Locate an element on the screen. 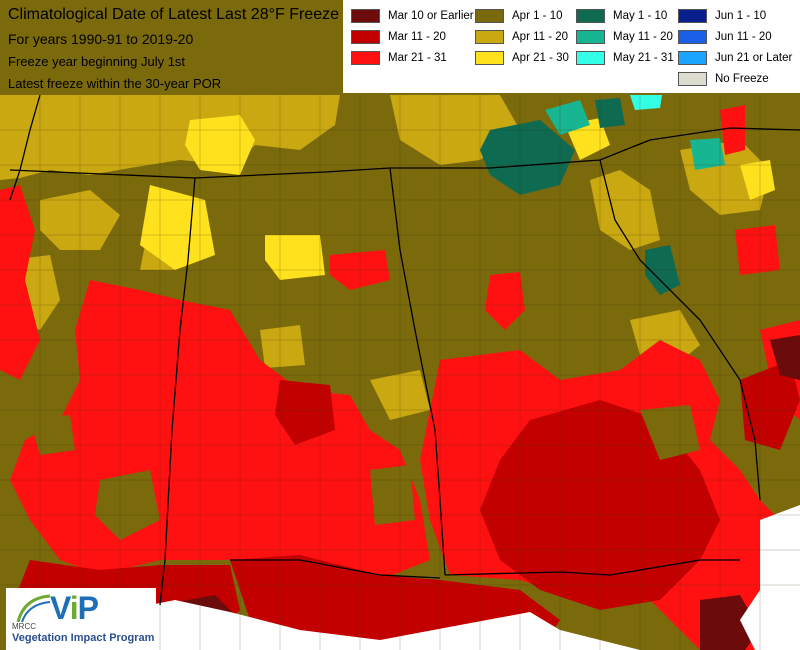 This screenshot has width=800, height=650. vip-logo: ViP MRCC Vegetation Impact Program is located at coordinates (81, 619).